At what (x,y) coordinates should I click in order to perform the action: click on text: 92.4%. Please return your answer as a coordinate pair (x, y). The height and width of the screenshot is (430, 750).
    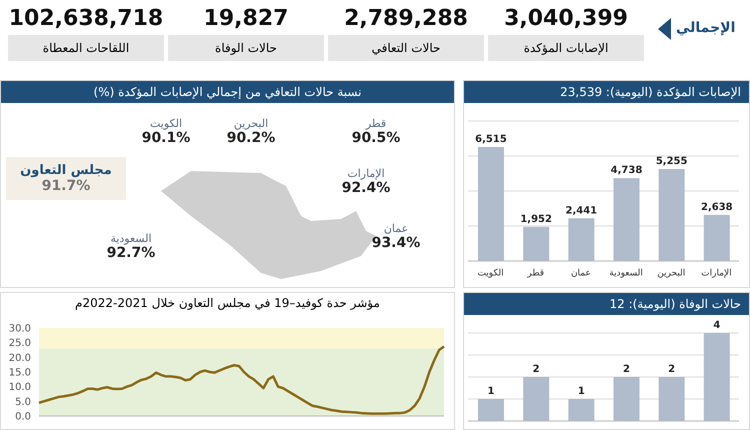
    Looking at the image, I should click on (366, 188).